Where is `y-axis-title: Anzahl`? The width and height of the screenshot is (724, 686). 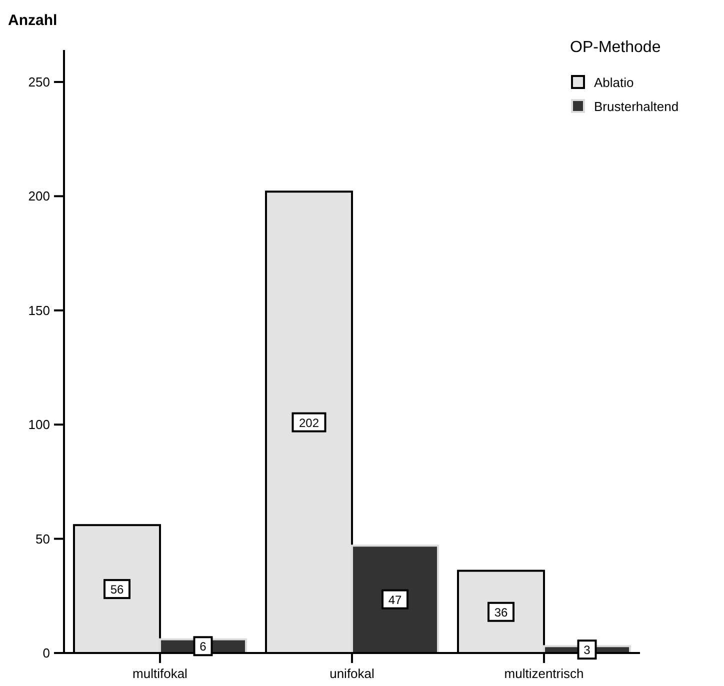 y-axis-title: Anzahl is located at coordinates (33, 20).